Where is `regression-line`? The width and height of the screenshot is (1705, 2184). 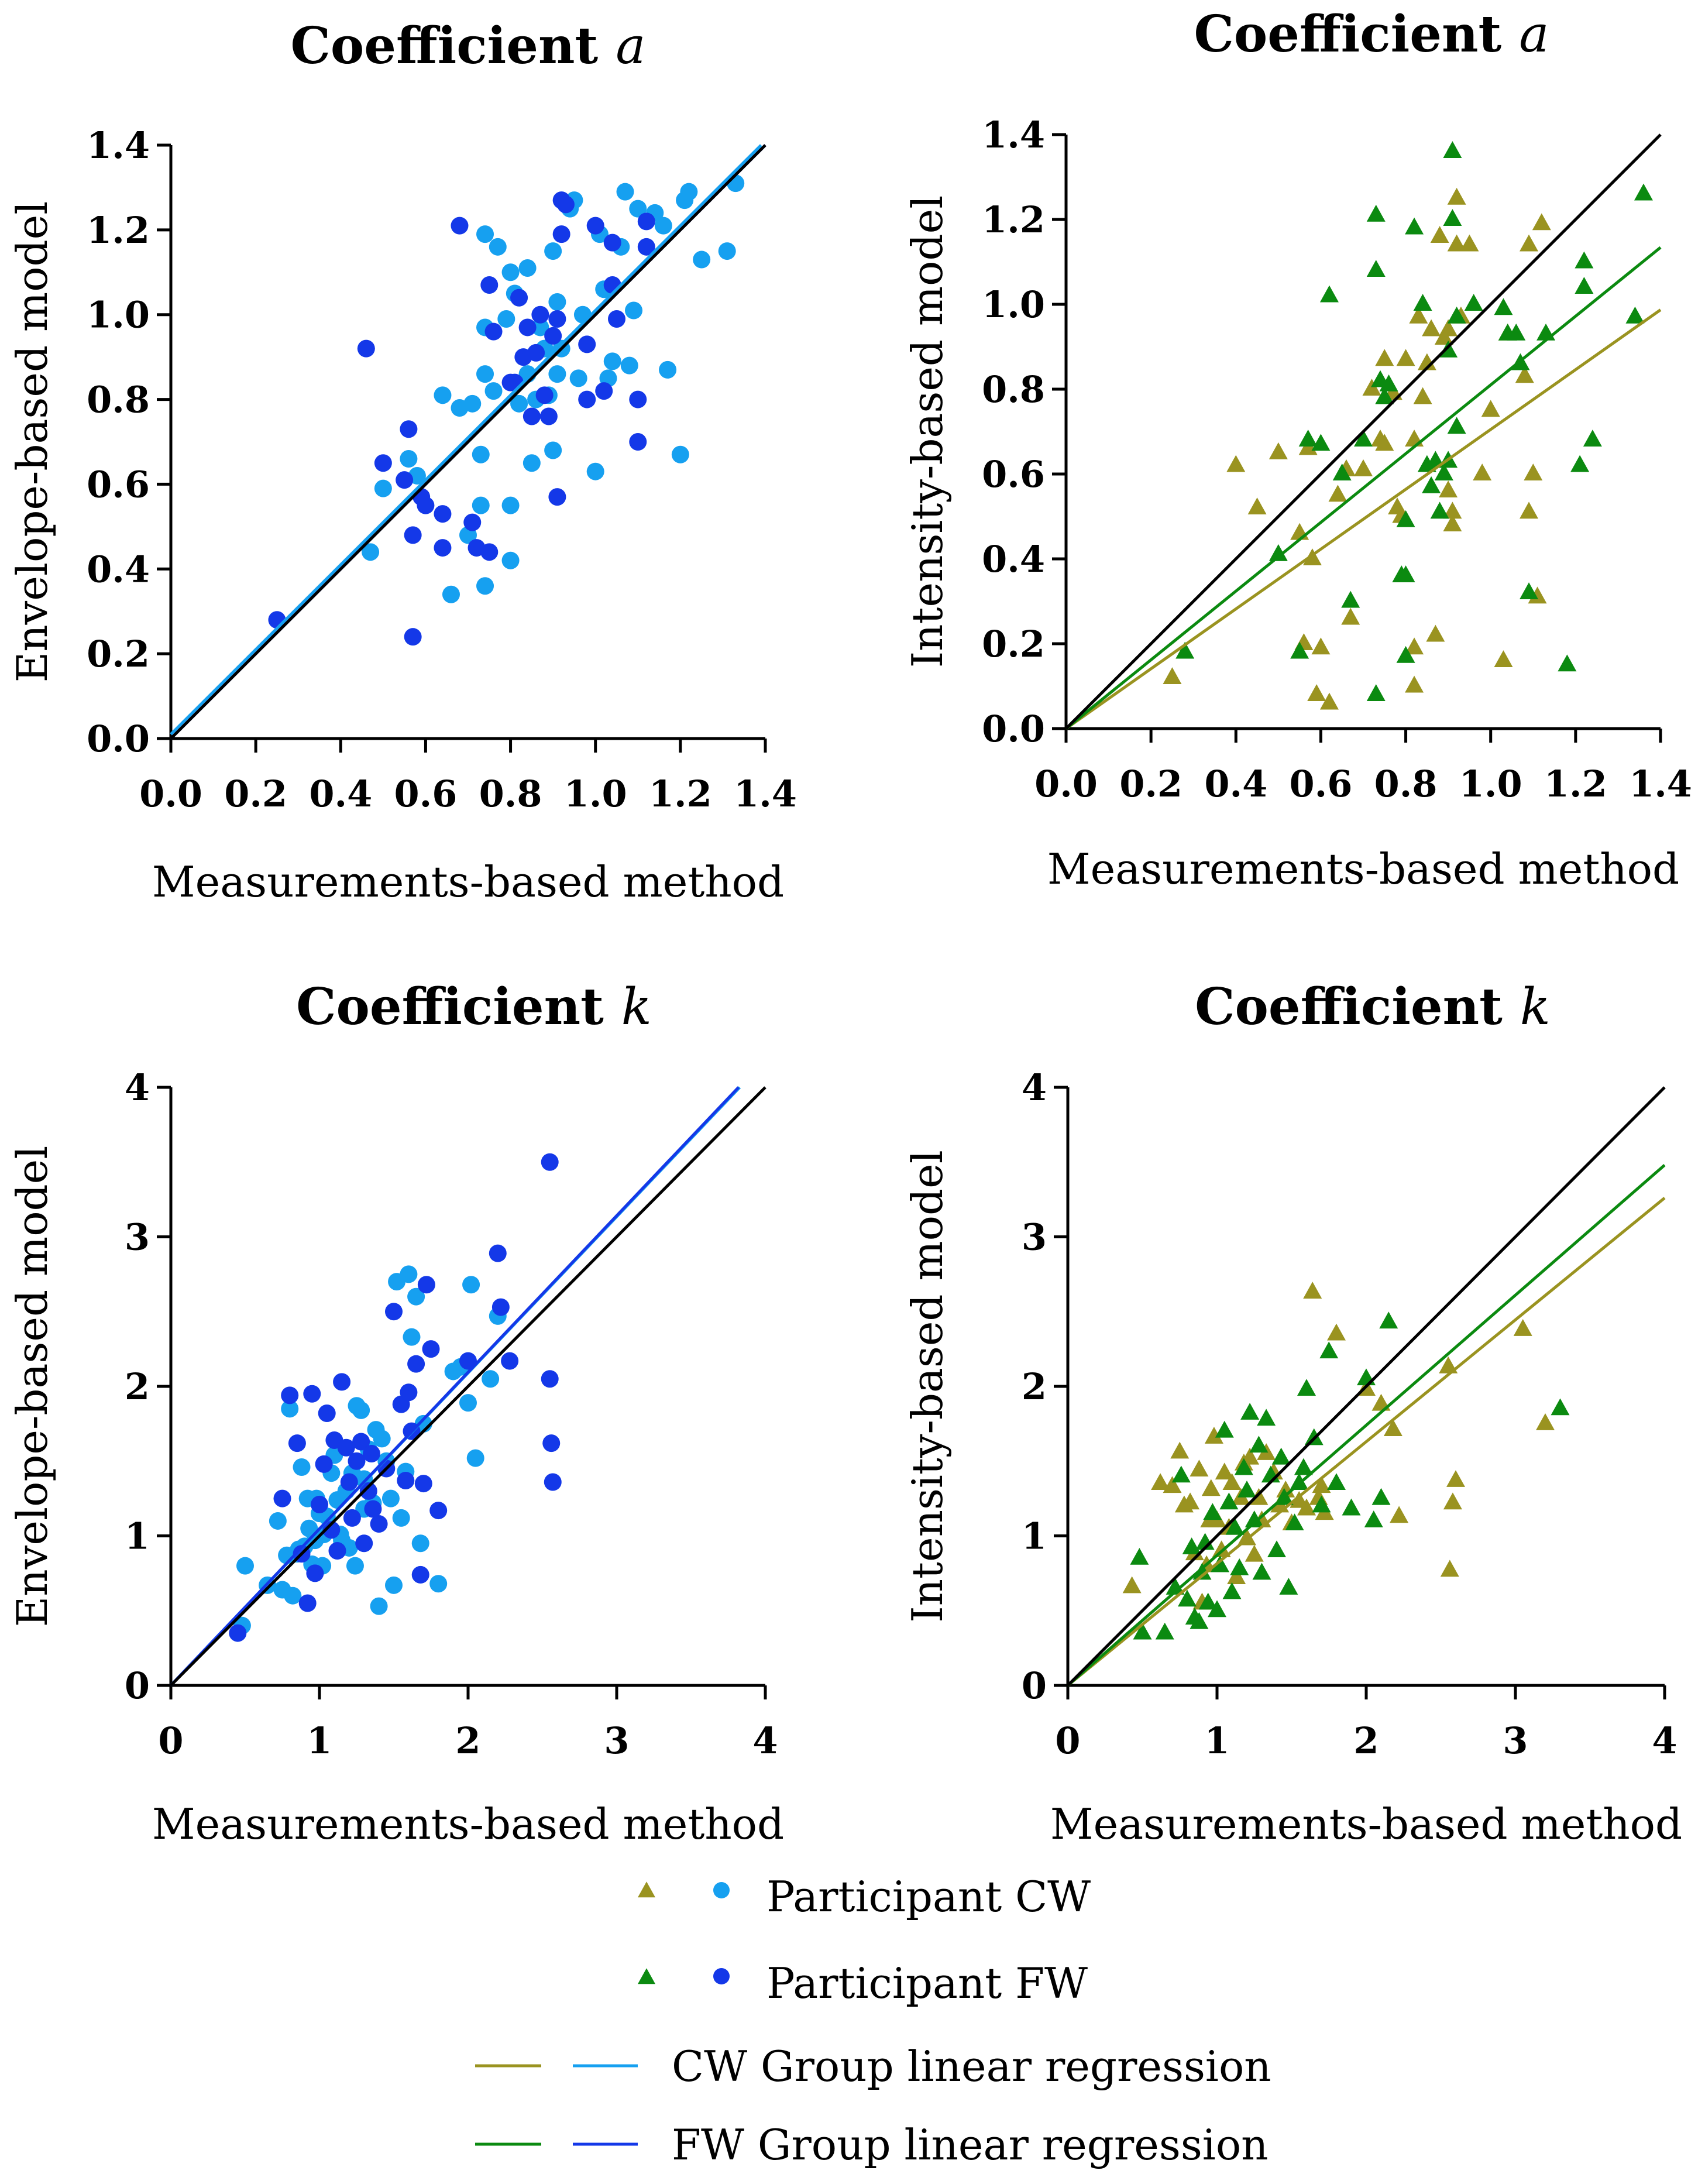
regression-line is located at coordinates (1363, 519).